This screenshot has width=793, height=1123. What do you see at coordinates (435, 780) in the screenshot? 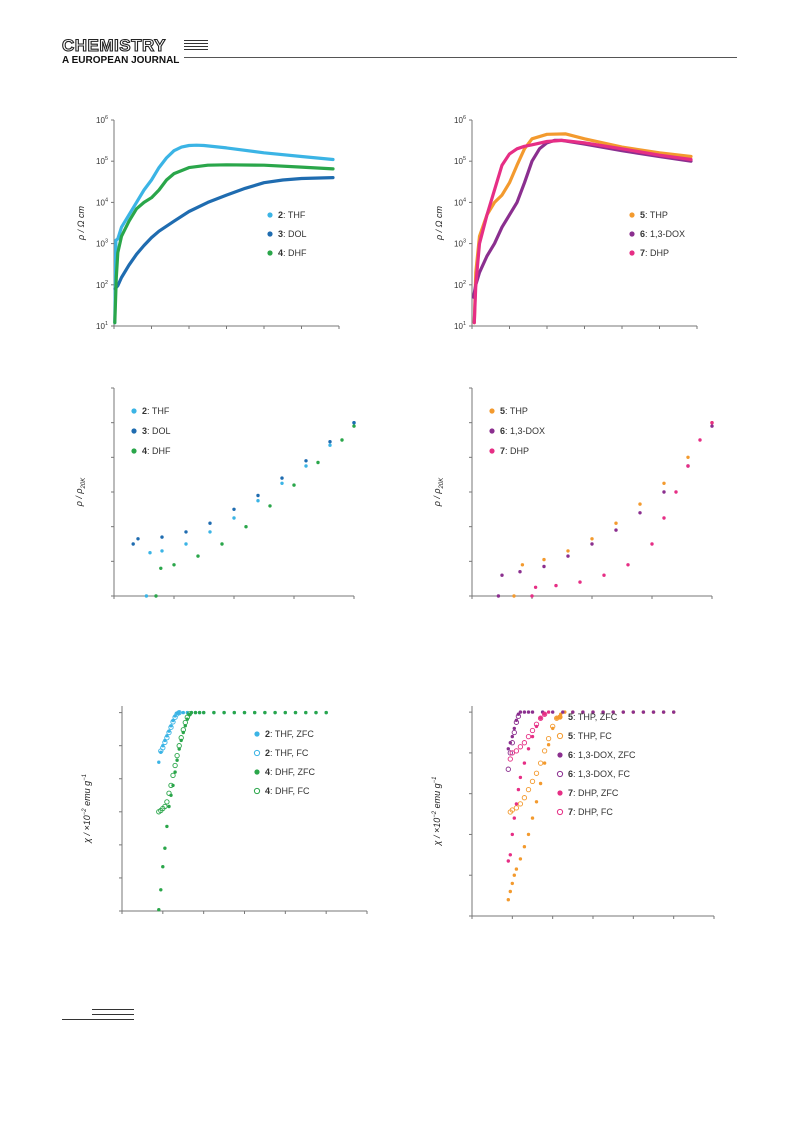
I see `y-label-tail-superscript: −1` at bounding box center [435, 780].